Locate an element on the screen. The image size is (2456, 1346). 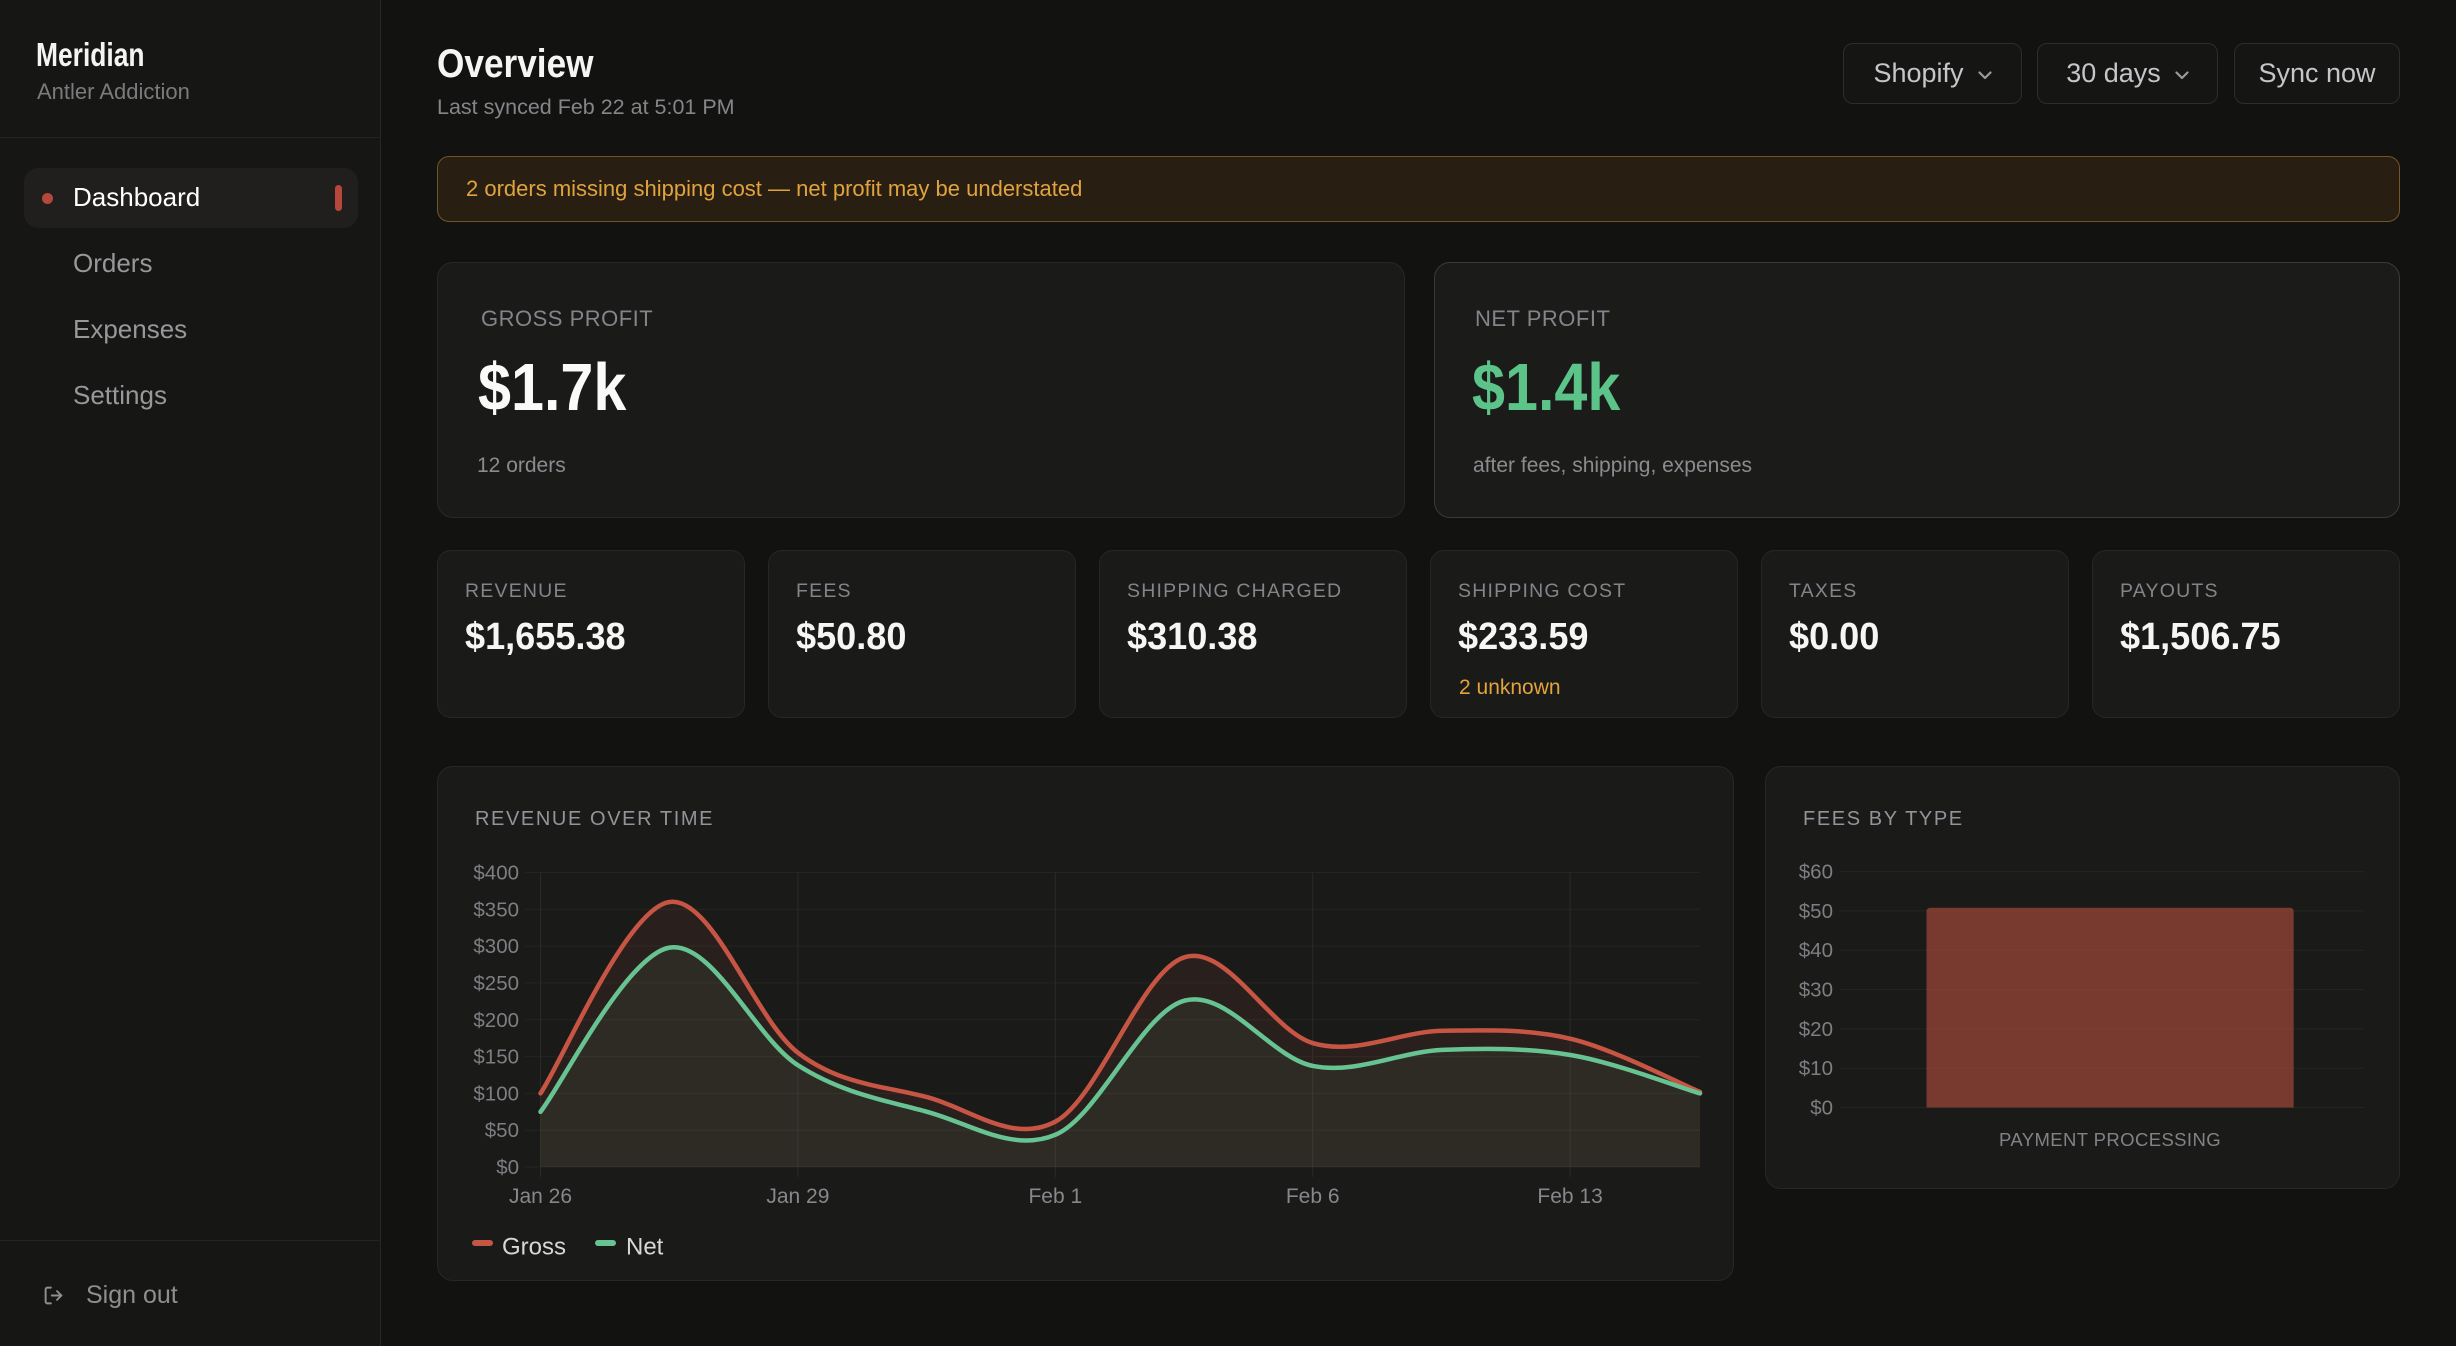
svg-text: $100 is located at coordinates (496, 1093).